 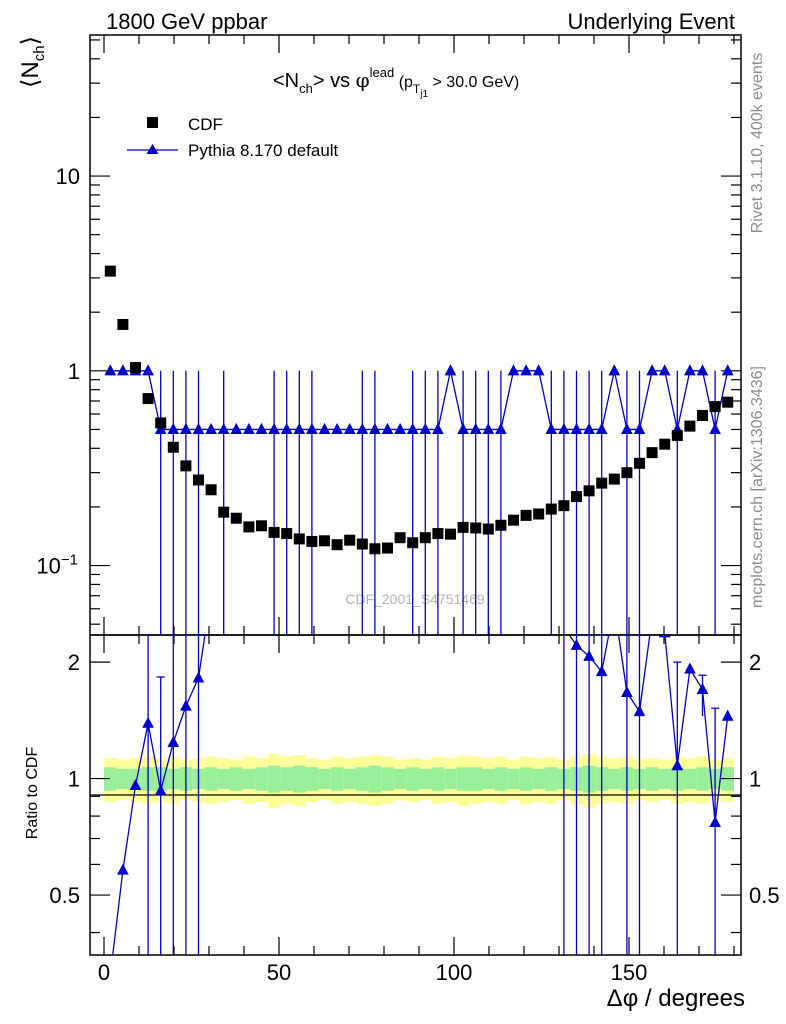 What do you see at coordinates (233, 137) in the screenshot?
I see `legend: CDF Pythia 8.170 default` at bounding box center [233, 137].